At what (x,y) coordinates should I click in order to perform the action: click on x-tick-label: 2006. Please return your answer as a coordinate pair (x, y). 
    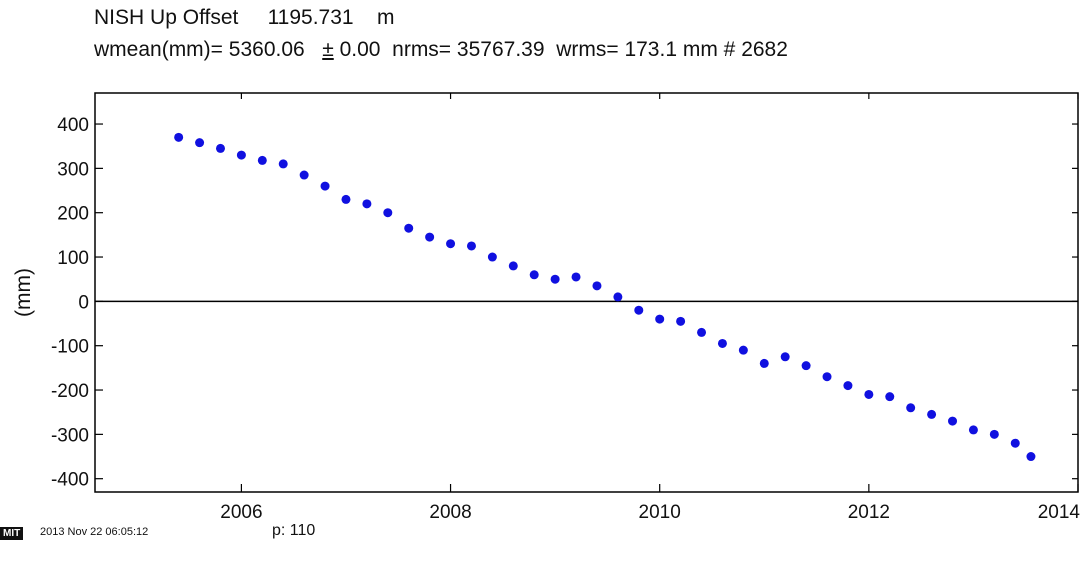
    Looking at the image, I should click on (241, 511).